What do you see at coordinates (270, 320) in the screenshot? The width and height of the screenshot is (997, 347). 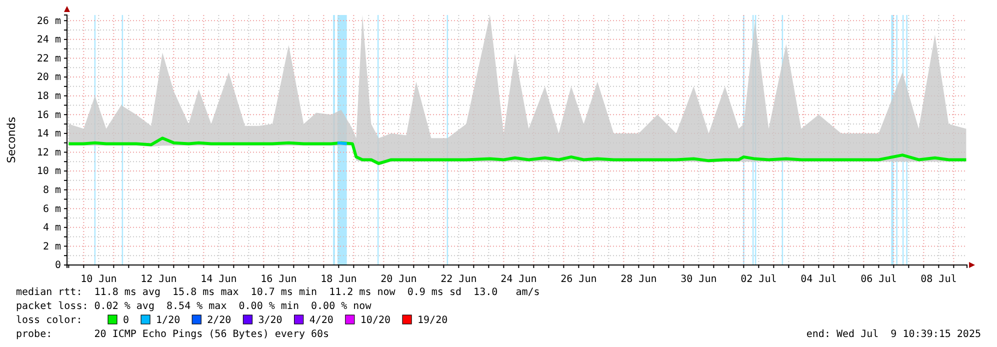 I see `legend-label: 3/20` at bounding box center [270, 320].